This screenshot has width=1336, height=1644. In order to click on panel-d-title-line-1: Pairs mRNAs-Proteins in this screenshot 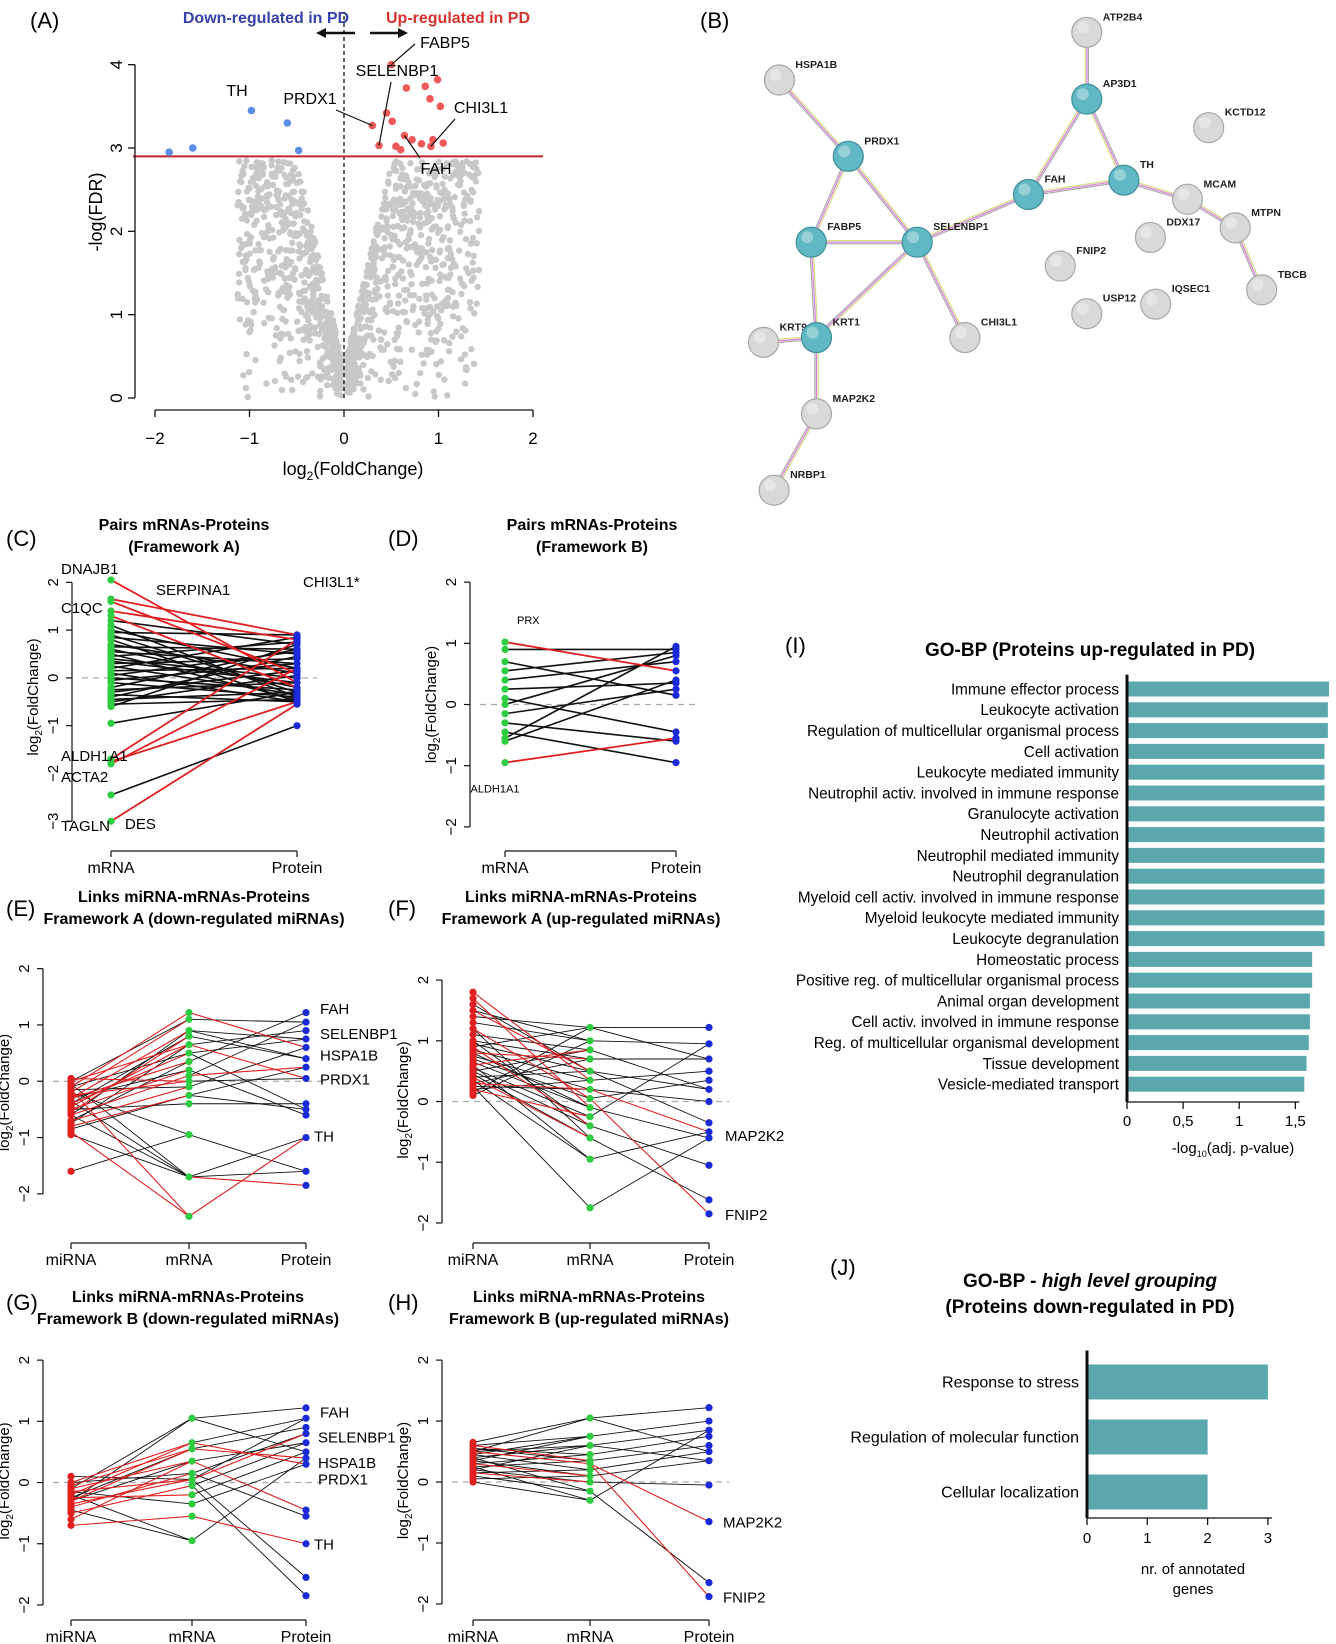, I will do `click(592, 525)`.